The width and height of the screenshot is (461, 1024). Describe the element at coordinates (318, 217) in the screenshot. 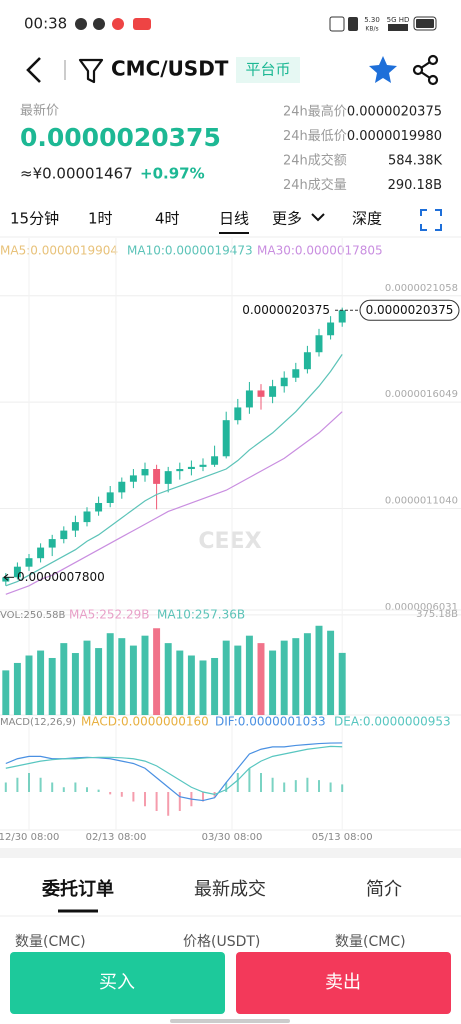

I see `more-chevron` at that location.